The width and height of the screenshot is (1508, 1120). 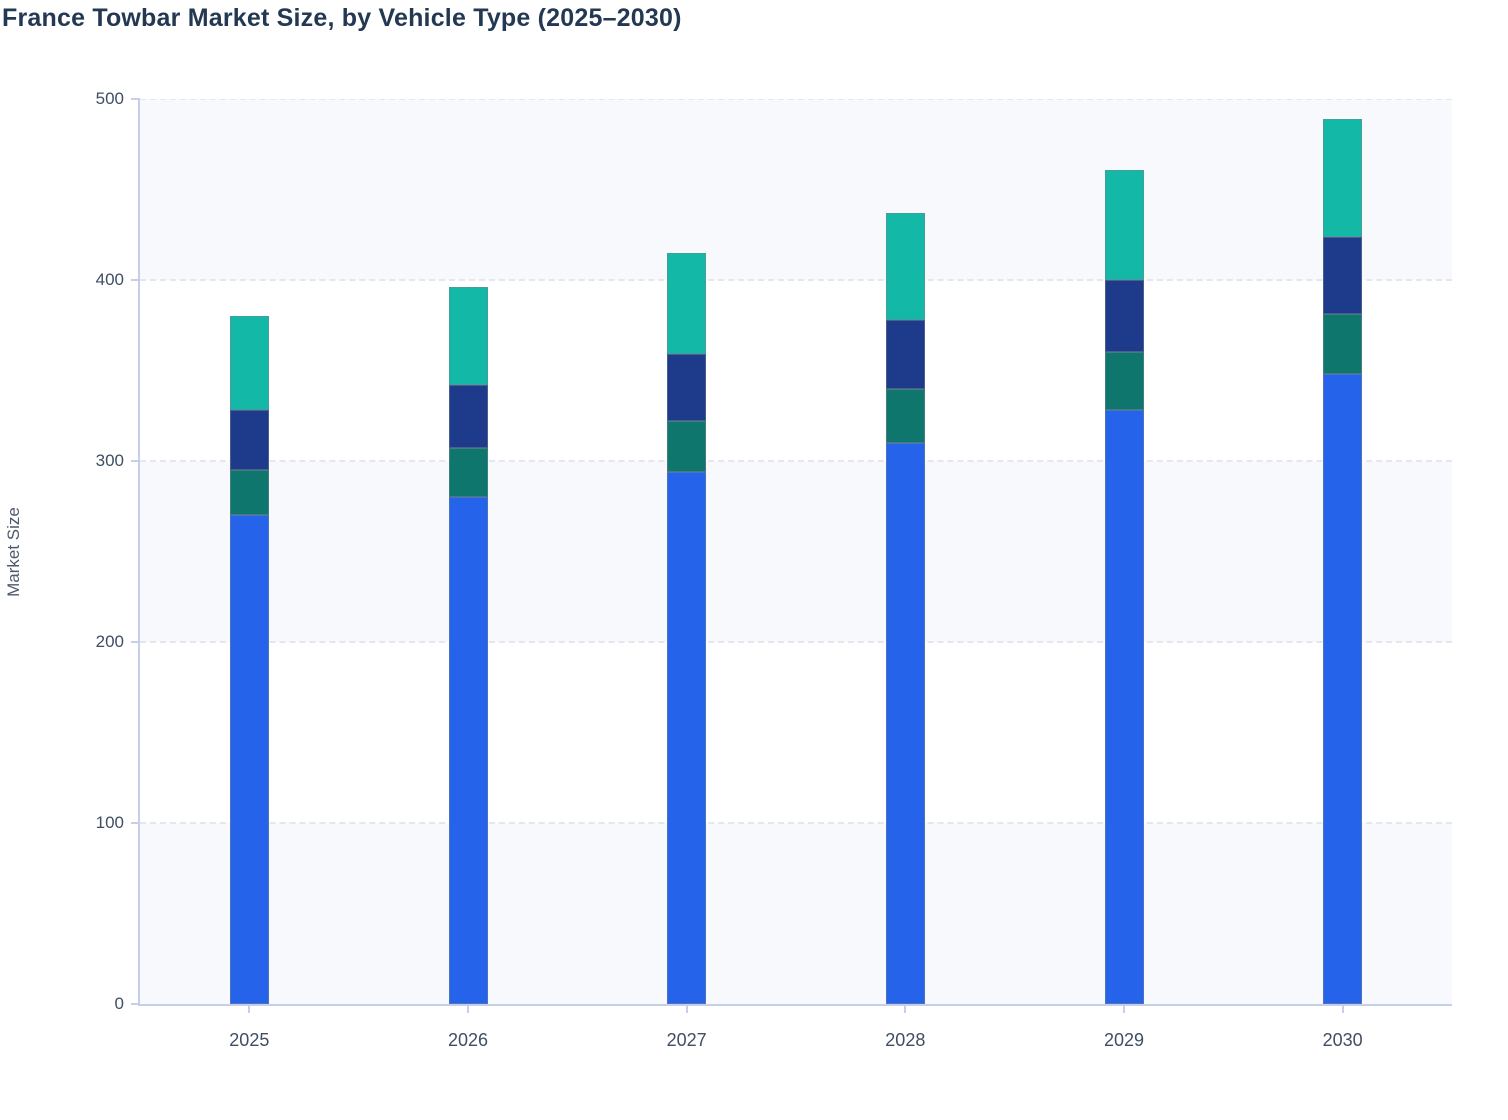 I want to click on bar-segment-2029-s2, so click(x=1124, y=381).